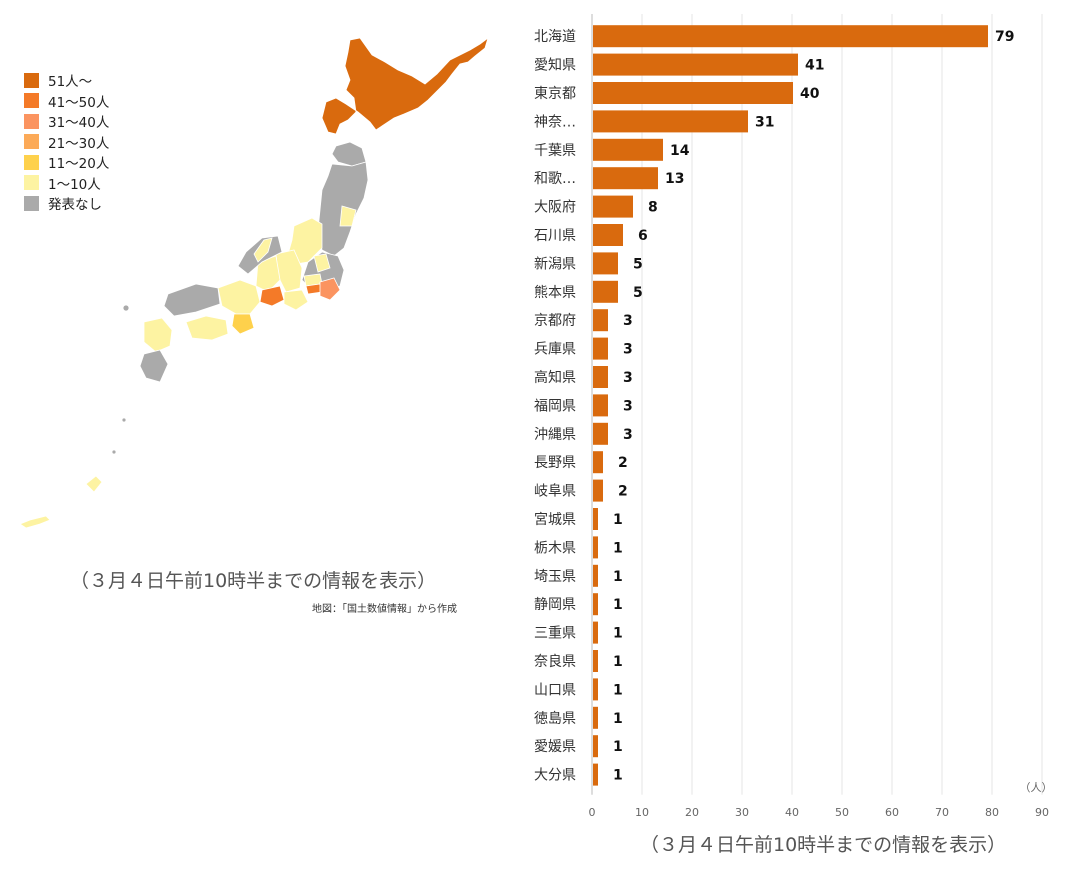 The height and width of the screenshot is (873, 1066). Describe the element at coordinates (207, 328) in the screenshot. I see `map-region-shikoku` at that location.